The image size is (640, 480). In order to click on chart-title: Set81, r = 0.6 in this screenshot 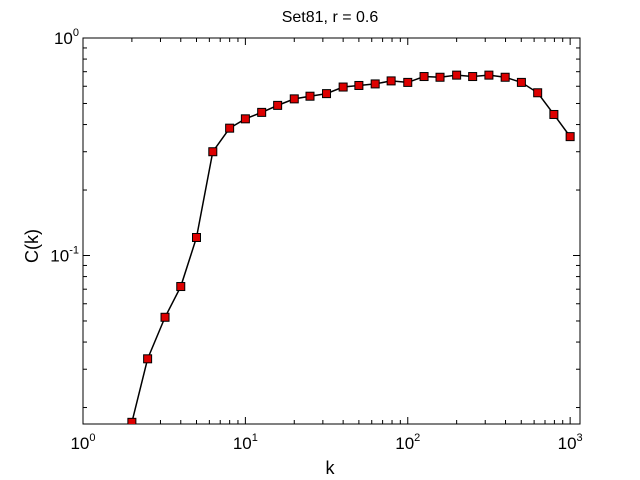, I will do `click(330, 17)`.